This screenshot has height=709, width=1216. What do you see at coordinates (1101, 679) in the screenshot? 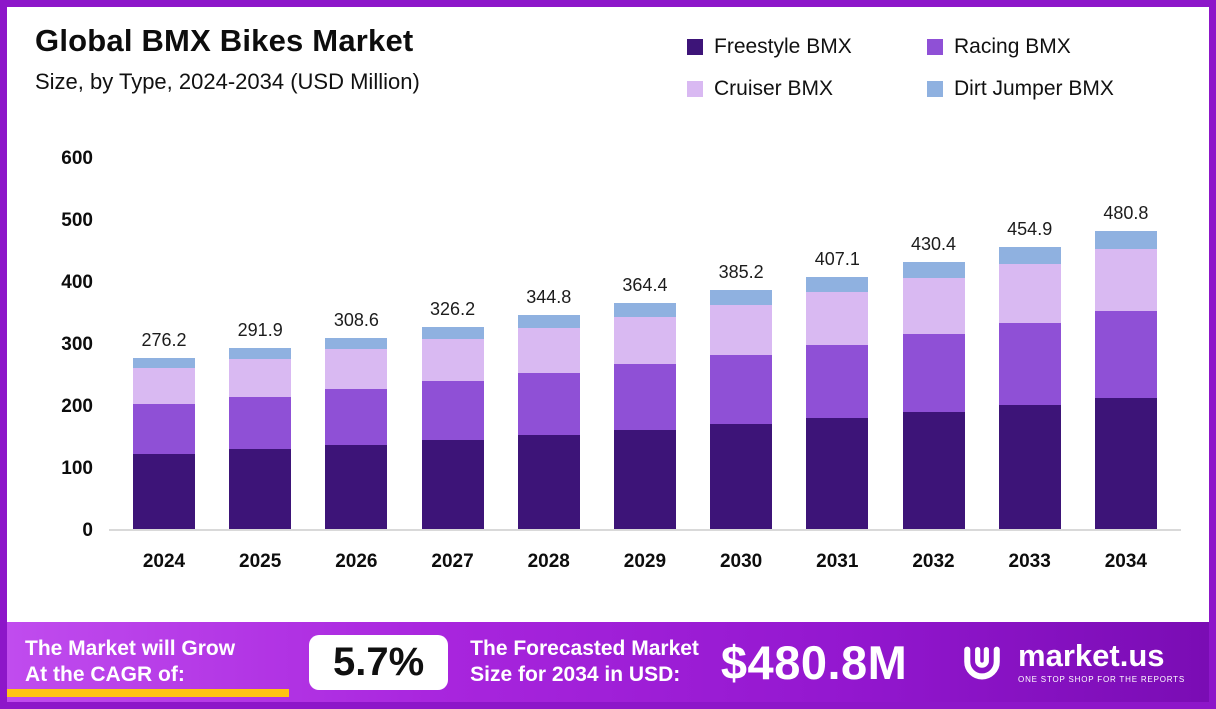
I see `brand-tagline: ONE STOP SHOP FOR THE REPORTS` at bounding box center [1101, 679].